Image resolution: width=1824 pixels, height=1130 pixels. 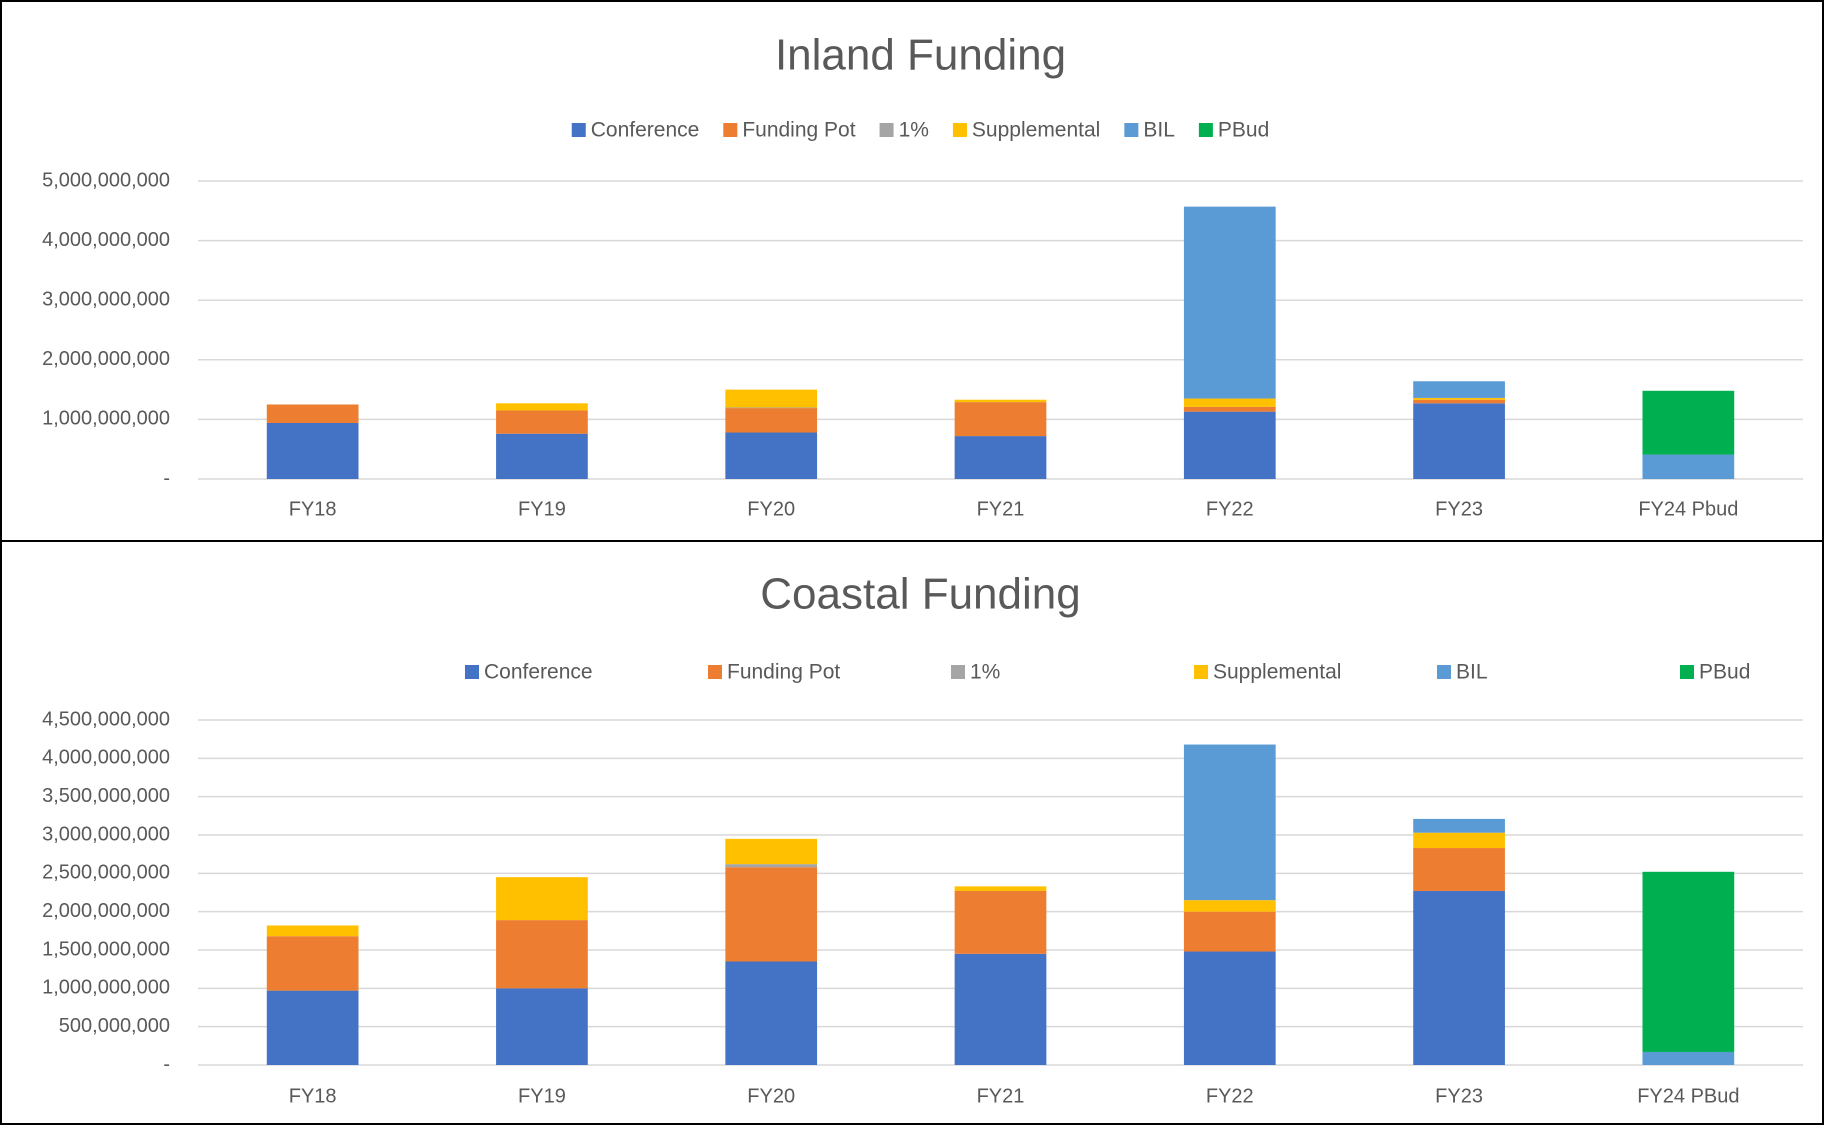 I want to click on x-tick-label: FY24 Pbud, so click(x=1688, y=509).